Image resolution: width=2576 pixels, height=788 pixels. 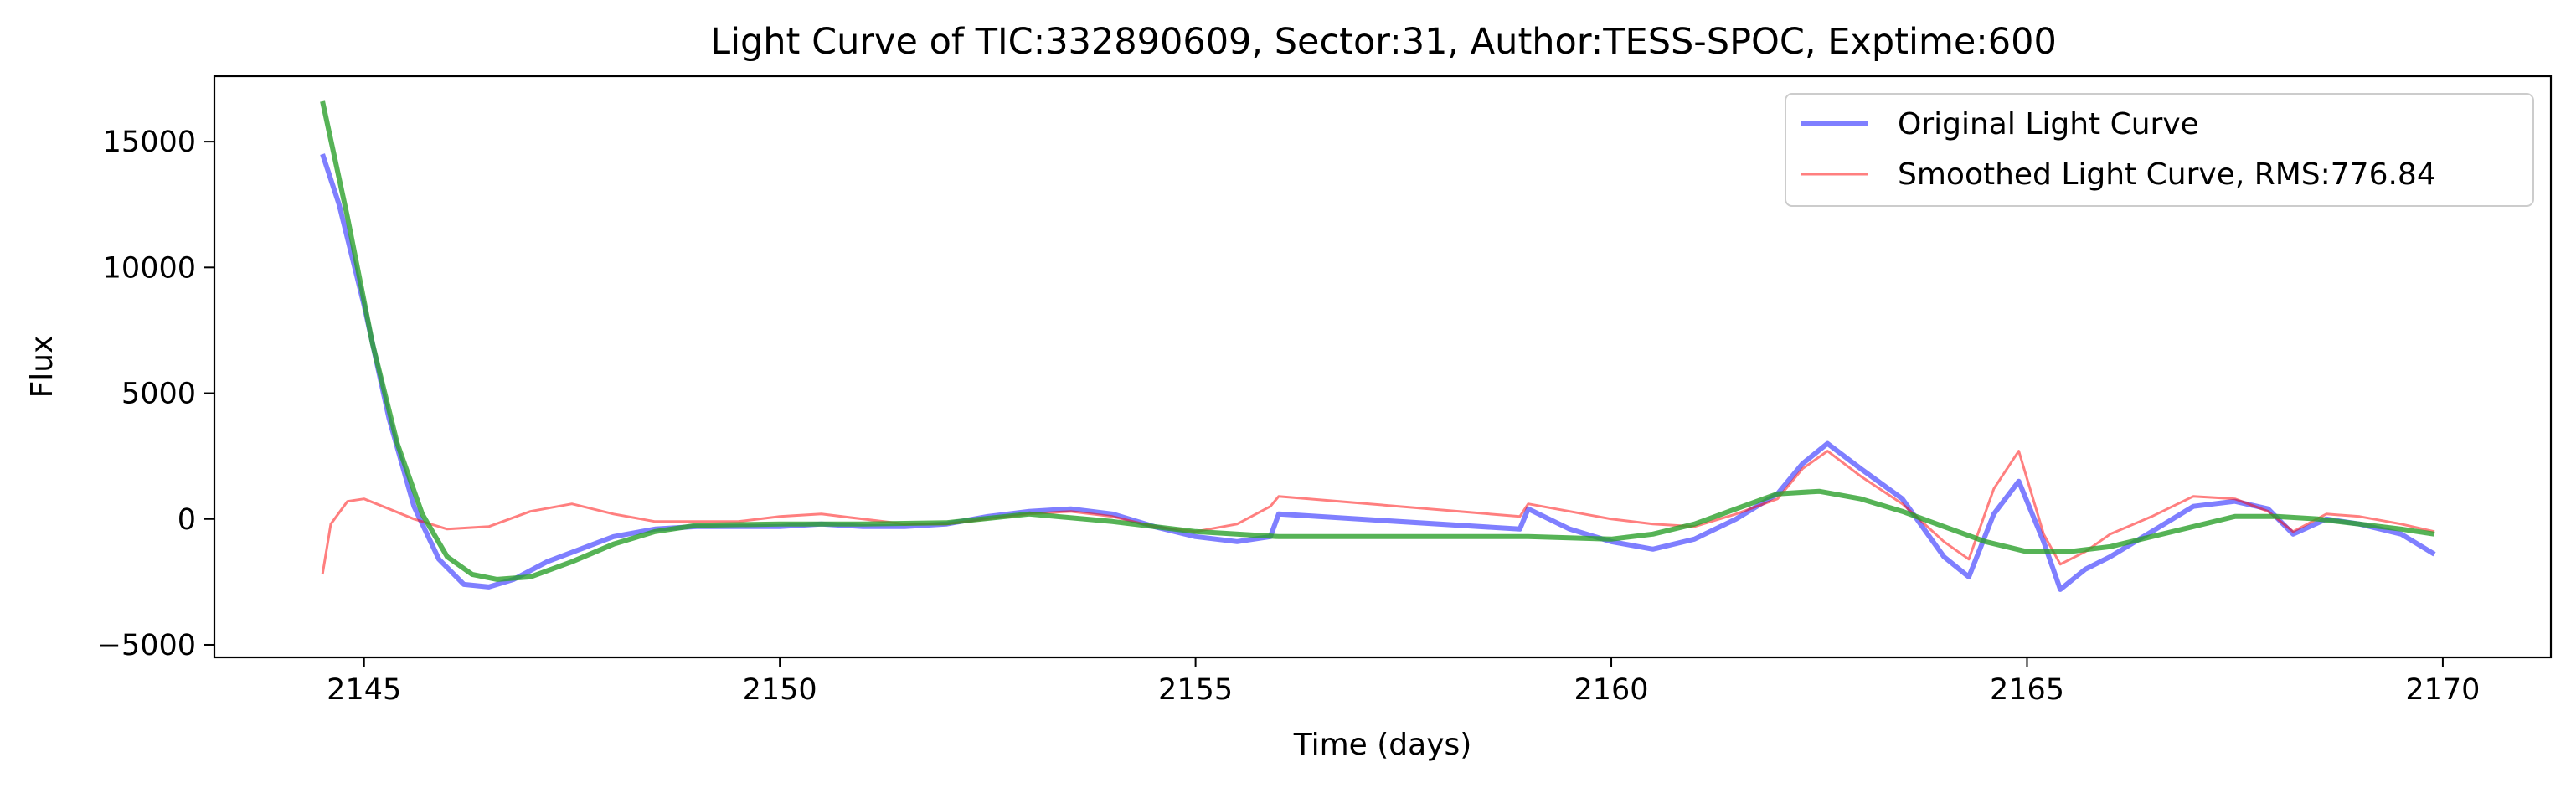 What do you see at coordinates (2048, 124) in the screenshot?
I see `legend-label-original: Original Light Curve` at bounding box center [2048, 124].